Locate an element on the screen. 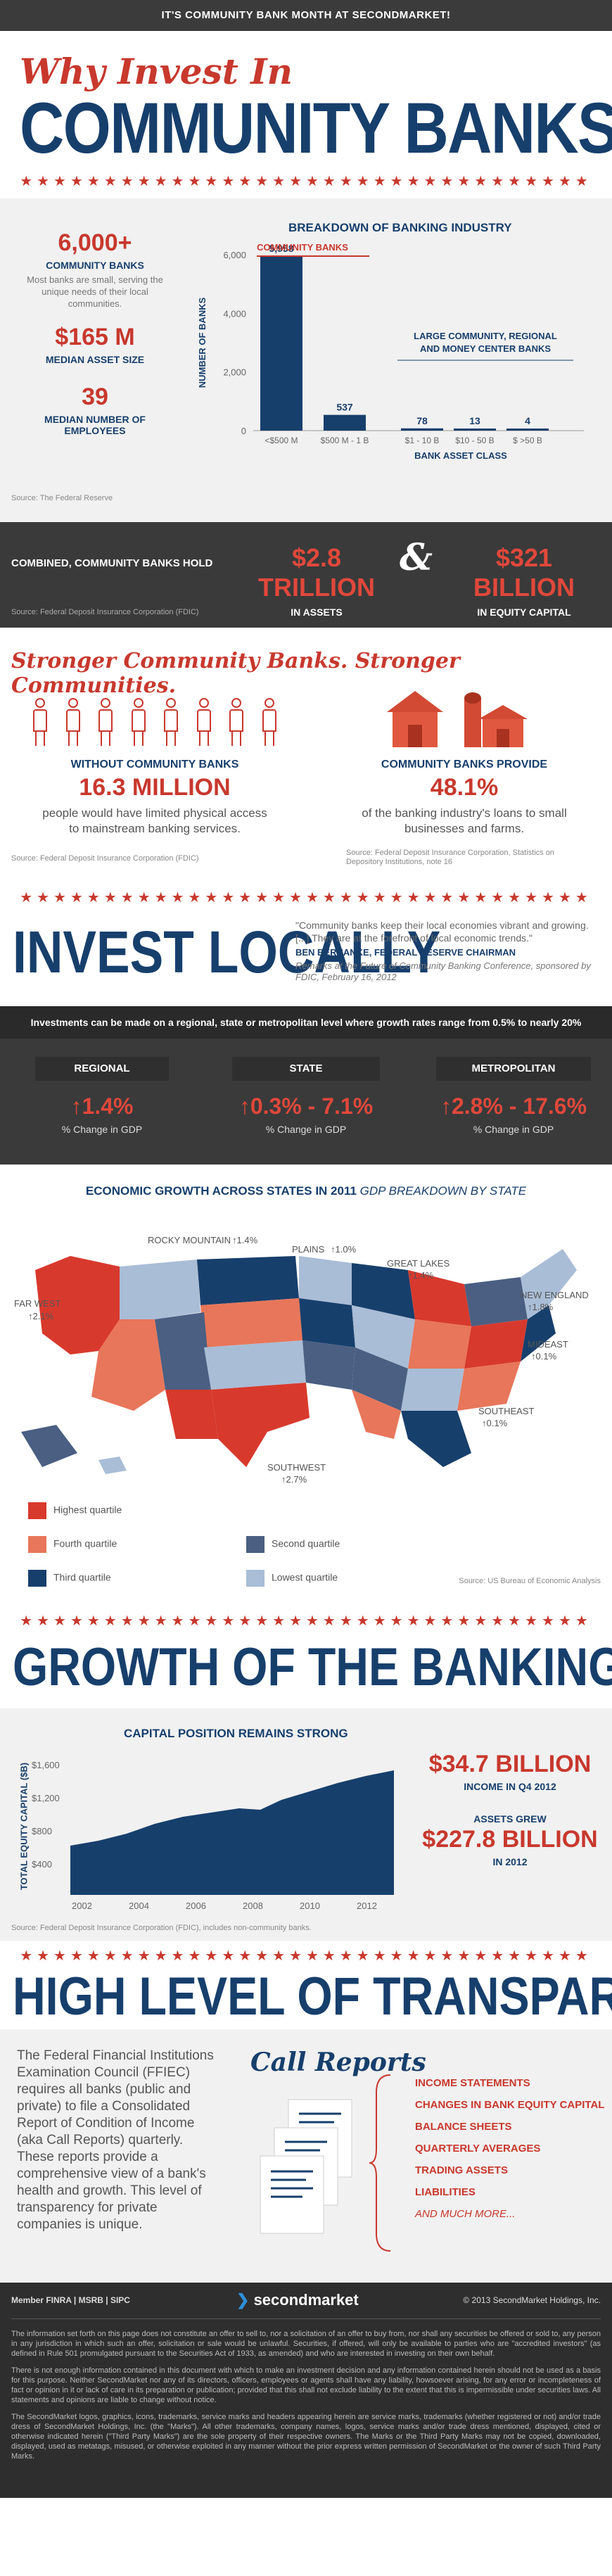  breakdown-source: Source: The Federal Reserve is located at coordinates (62, 498).